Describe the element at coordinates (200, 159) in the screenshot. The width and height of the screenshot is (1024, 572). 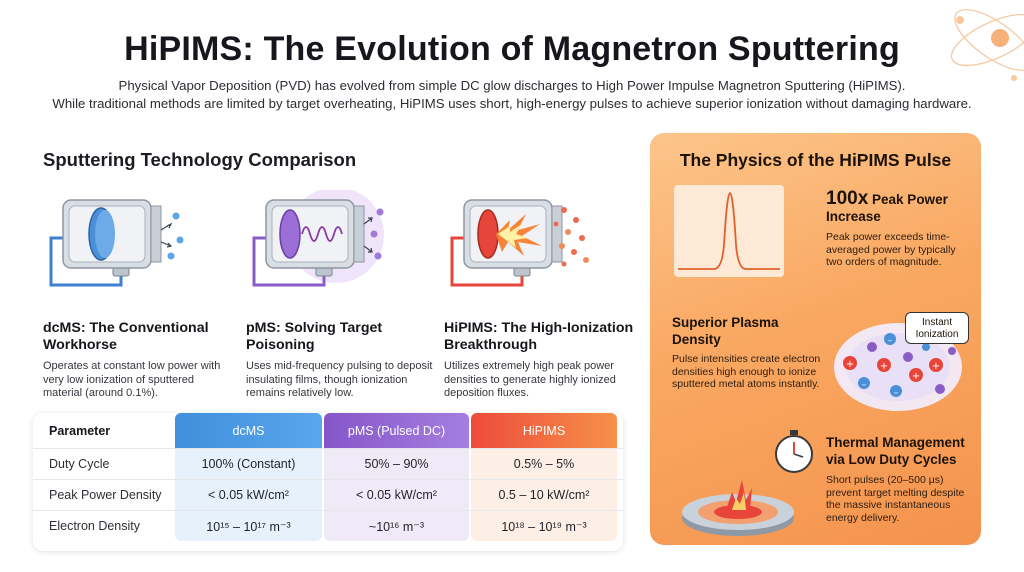
I see `comparison-section-title: Sputtering Technology Comparison` at that location.